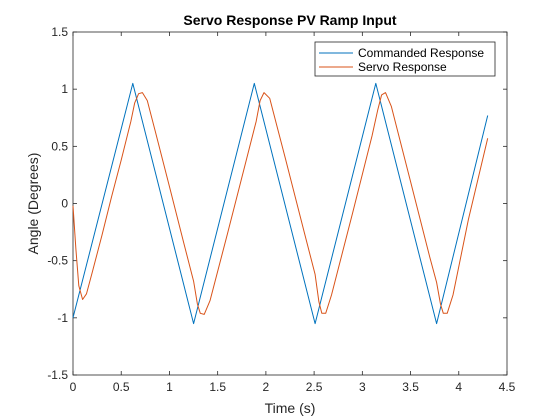 The height and width of the screenshot is (420, 560). Describe the element at coordinates (289, 20) in the screenshot. I see `chart-title: Servo Response PV Ramp Input` at that location.